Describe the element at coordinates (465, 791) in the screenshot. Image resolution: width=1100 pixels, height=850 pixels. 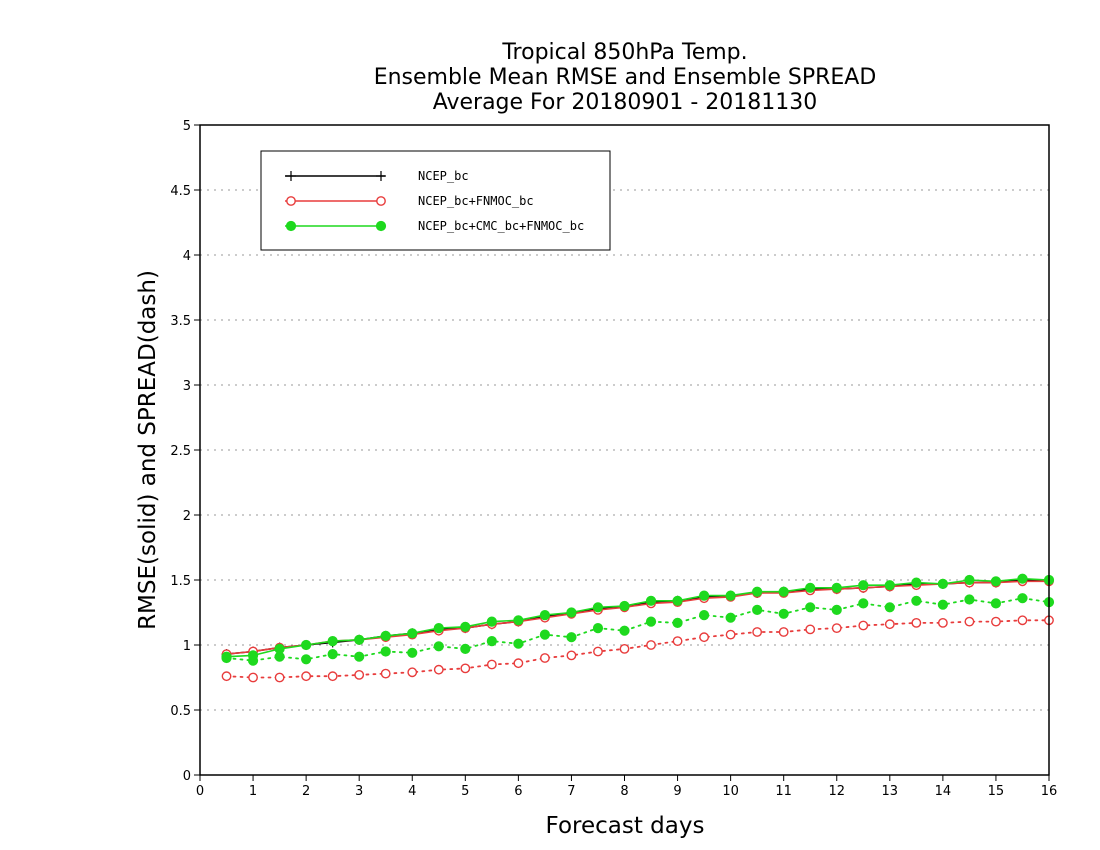
I see `x-tick-label: 5` at that location.